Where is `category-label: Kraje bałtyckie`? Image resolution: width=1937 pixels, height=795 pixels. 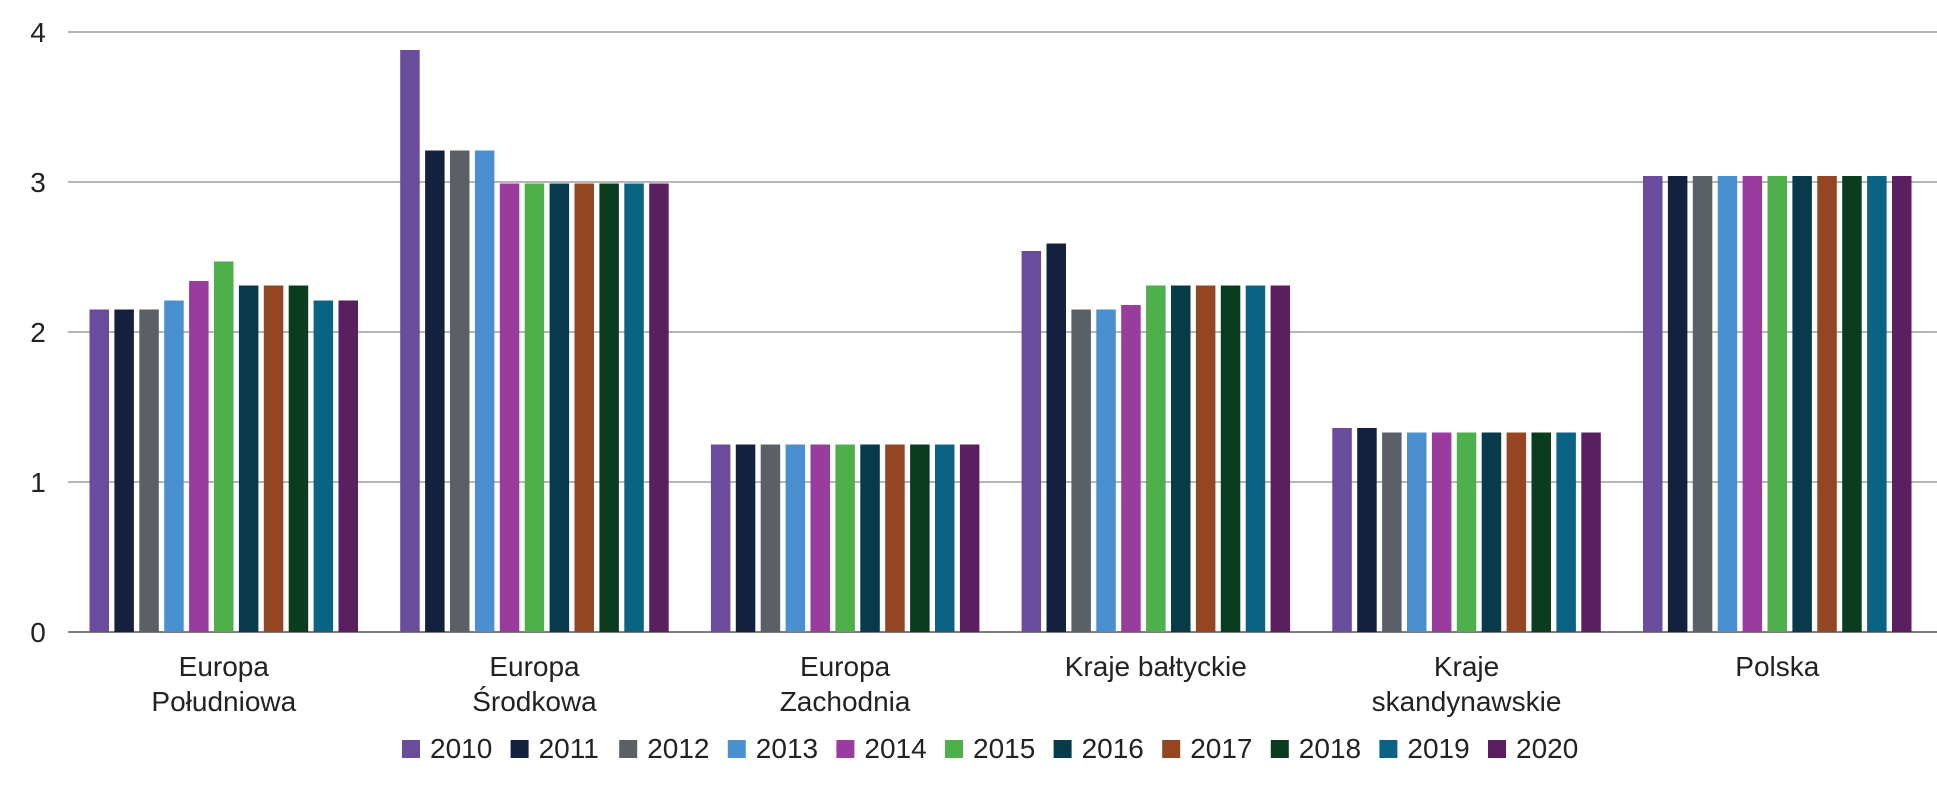 category-label: Kraje bałtyckie is located at coordinates (1156, 666).